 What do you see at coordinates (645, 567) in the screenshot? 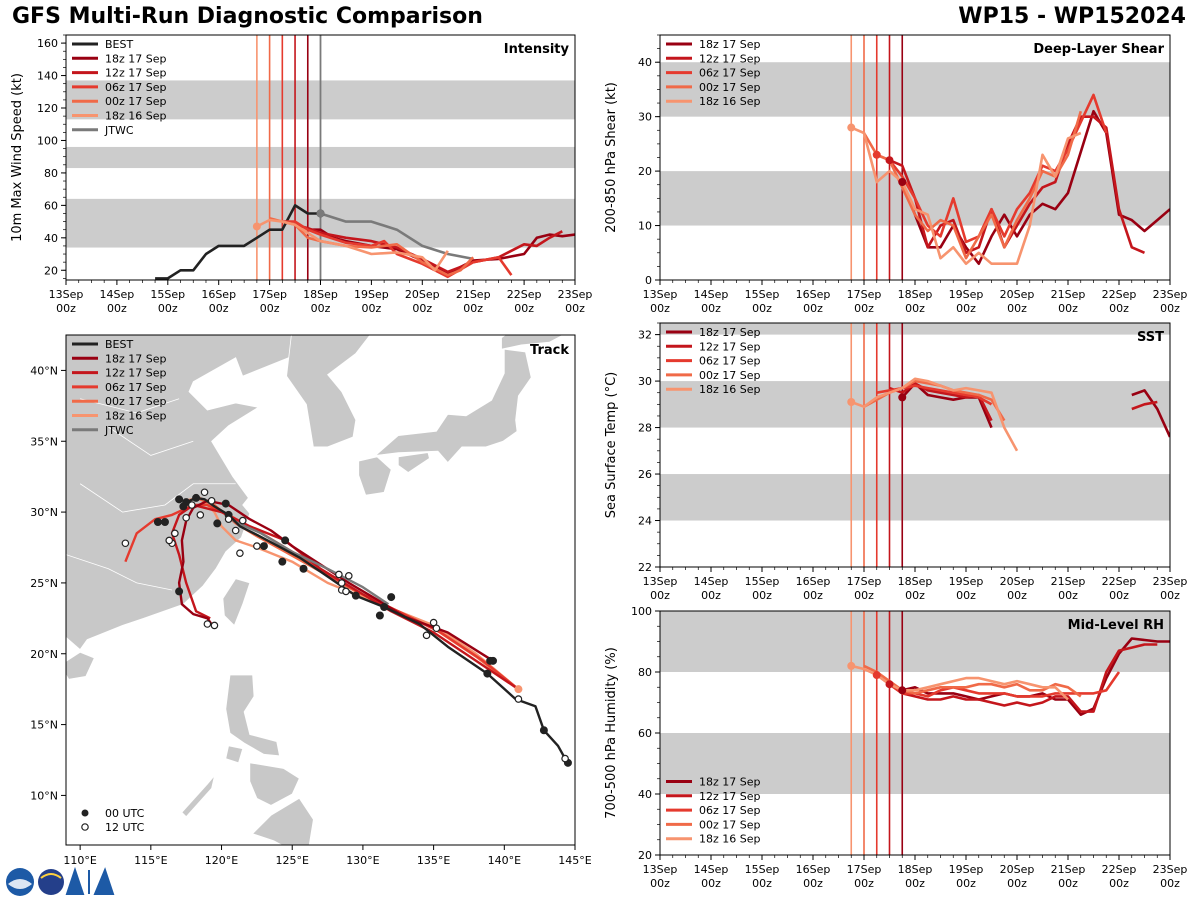
I see `y-tick-label: 22` at bounding box center [645, 567].